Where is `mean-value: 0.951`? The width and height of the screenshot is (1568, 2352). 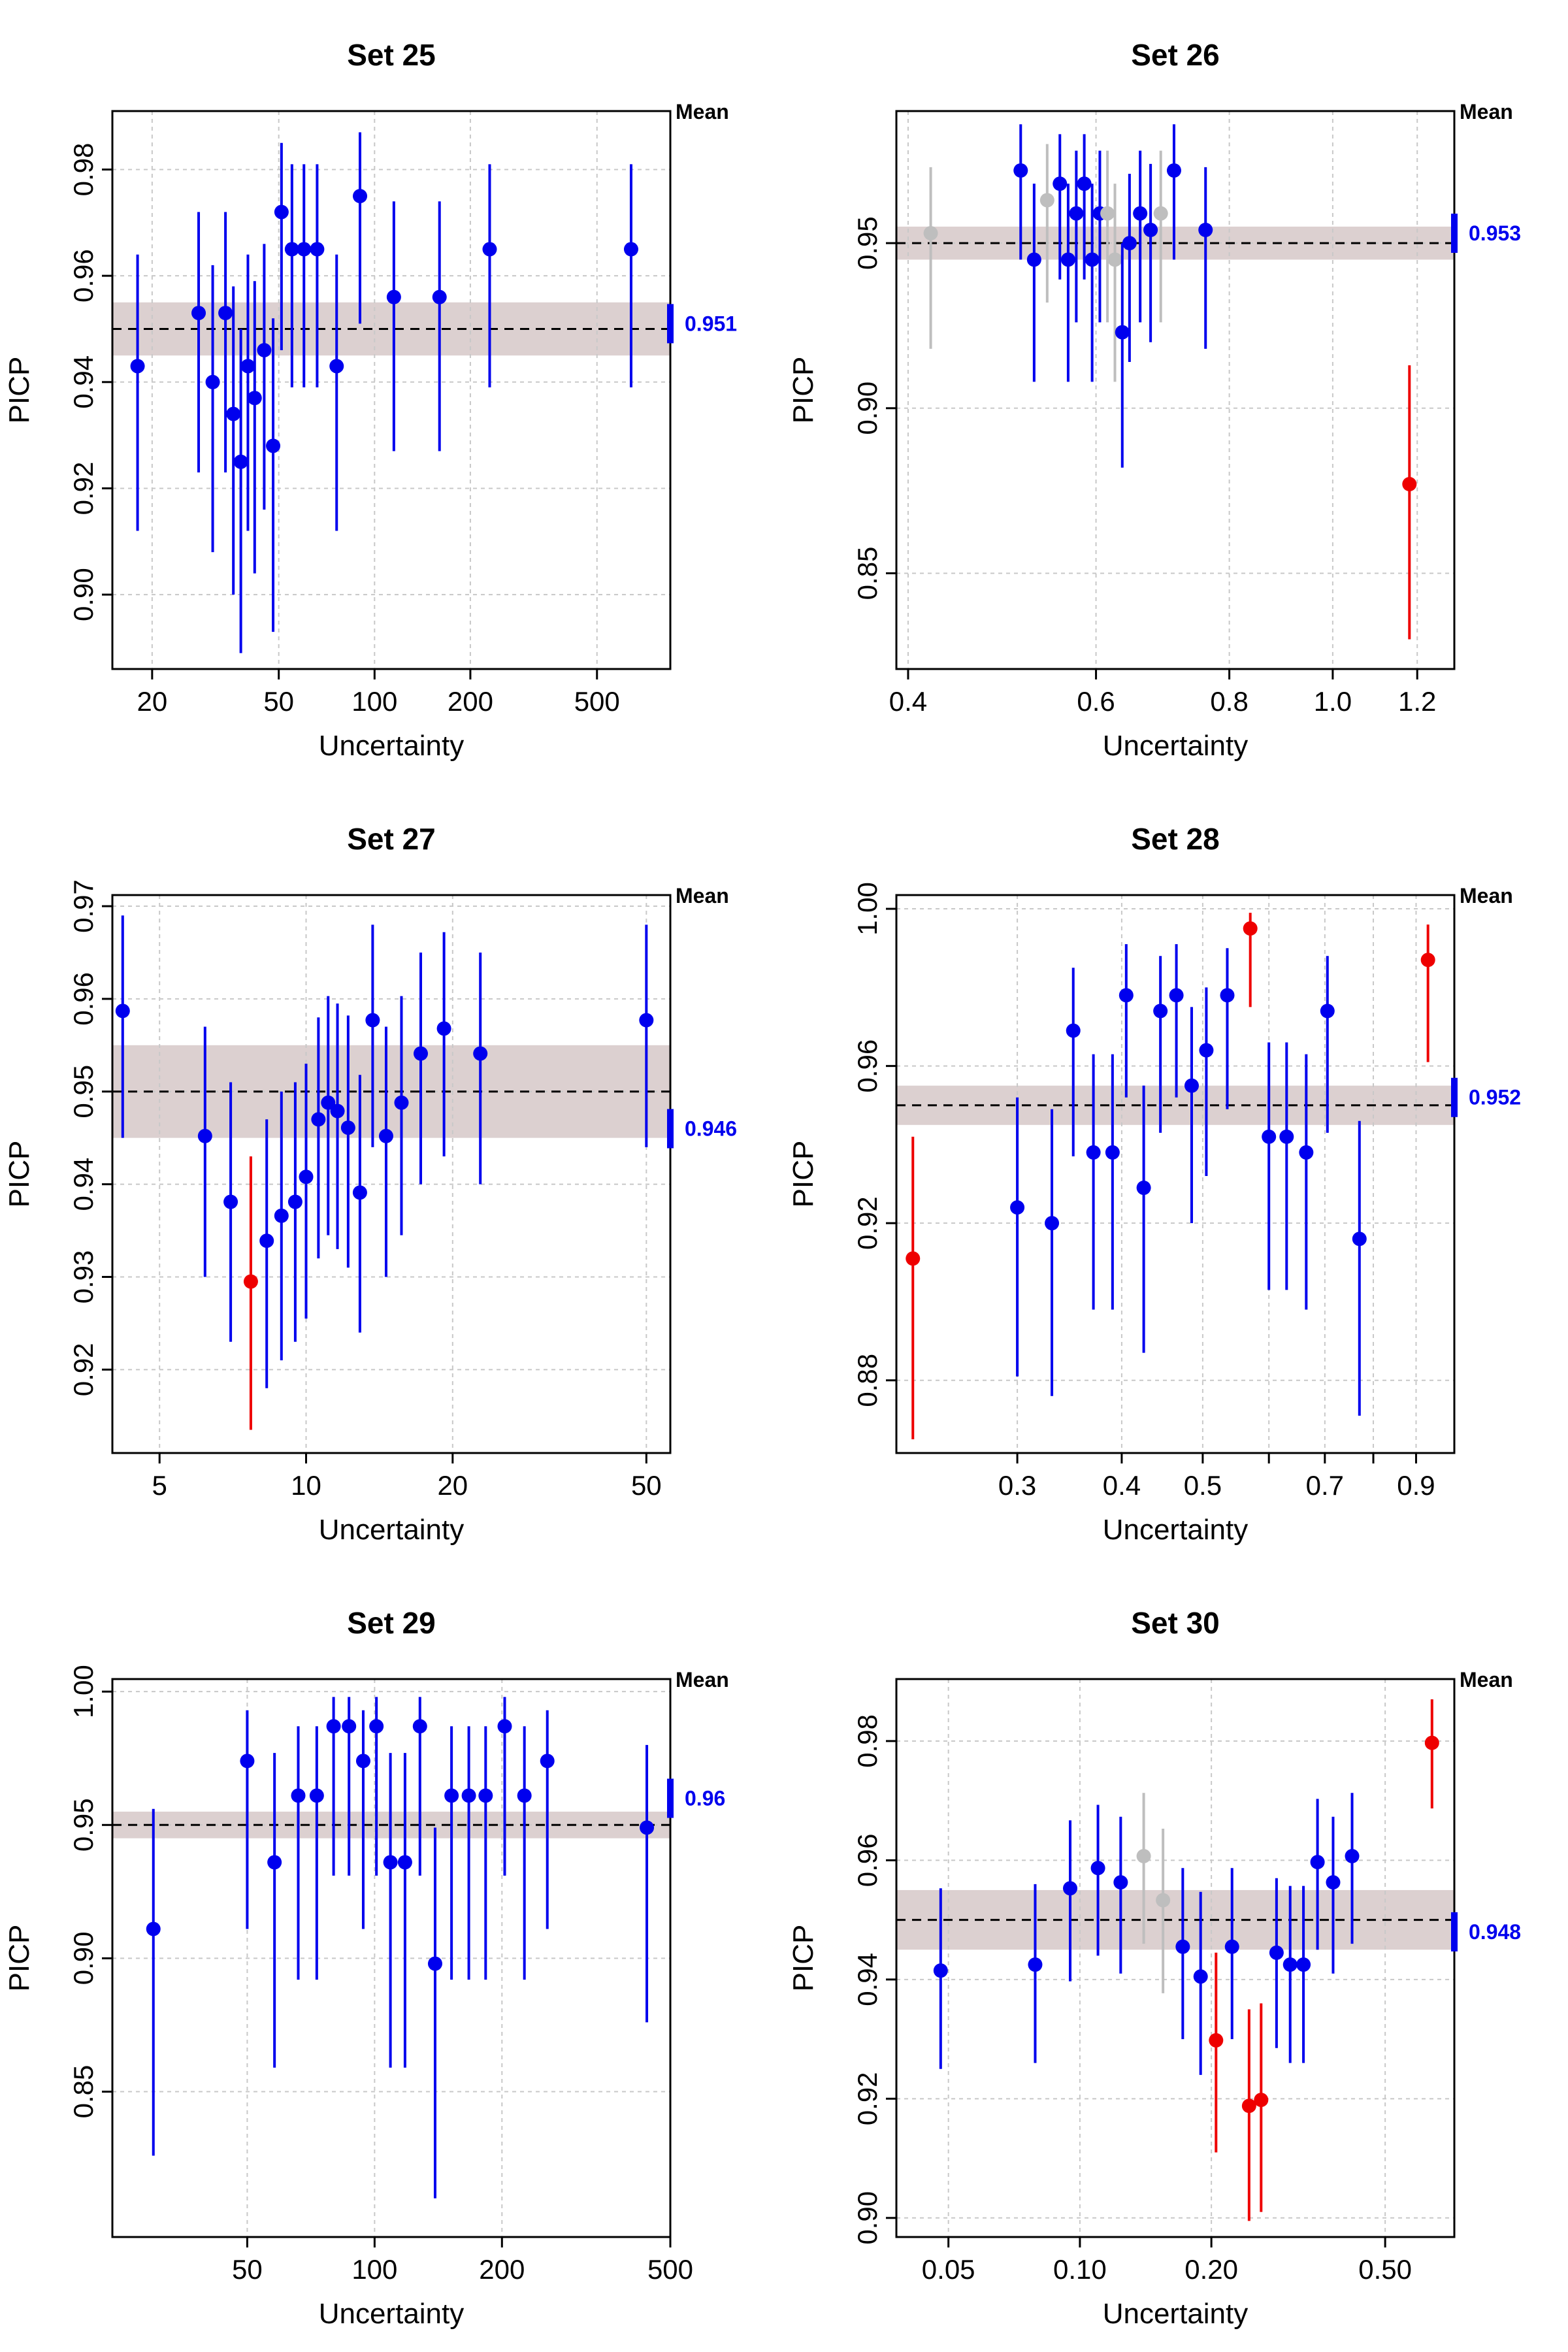
mean-value: 0.951 is located at coordinates (711, 323).